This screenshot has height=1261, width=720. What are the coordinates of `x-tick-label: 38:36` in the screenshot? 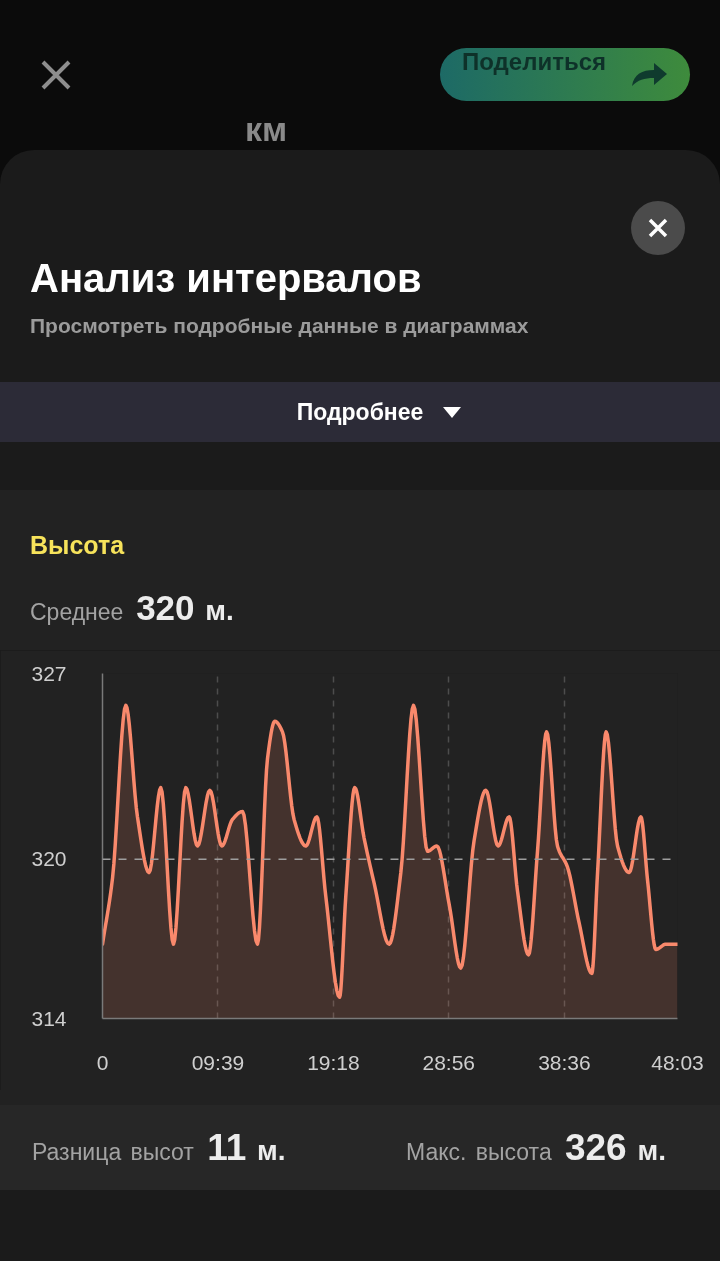 It's located at (564, 1062).